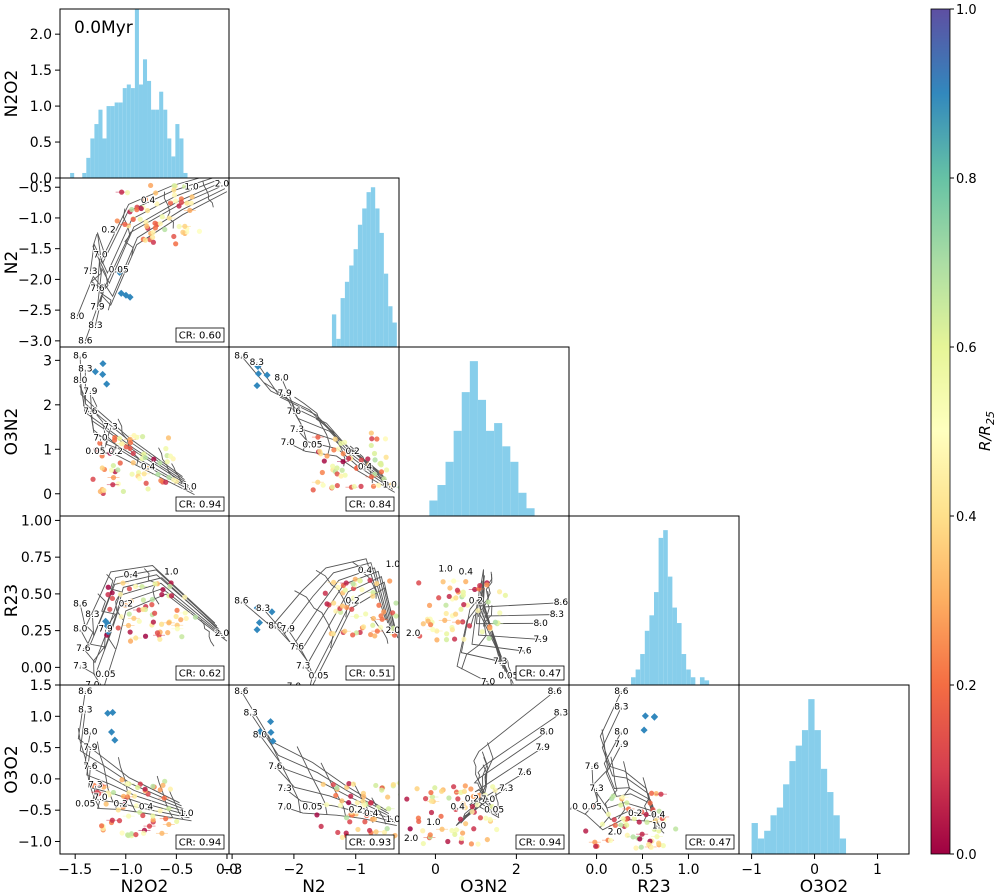  I want to click on y-tick-label: −2.0, so click(35, 280).